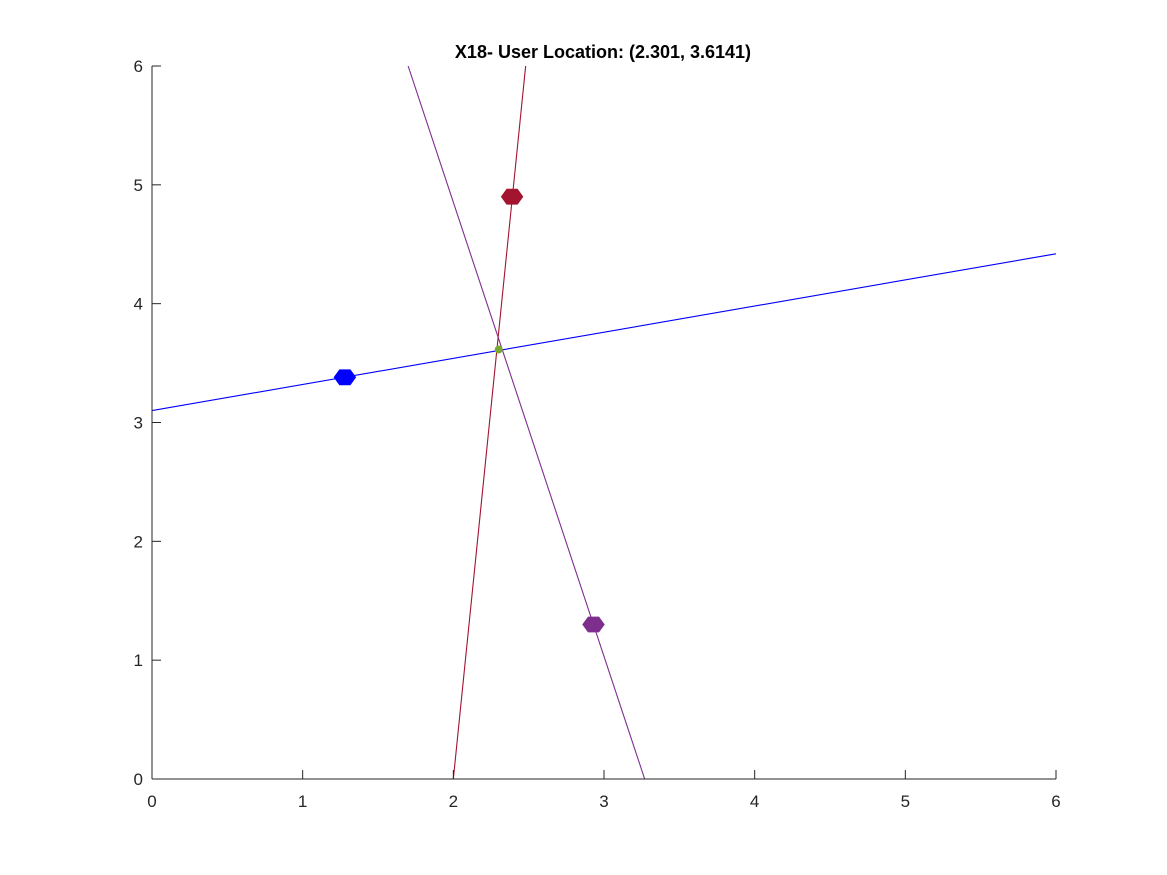 Image resolution: width=1167 pixels, height=875 pixels. What do you see at coordinates (138, 660) in the screenshot?
I see `y-tick-label-1: 1` at bounding box center [138, 660].